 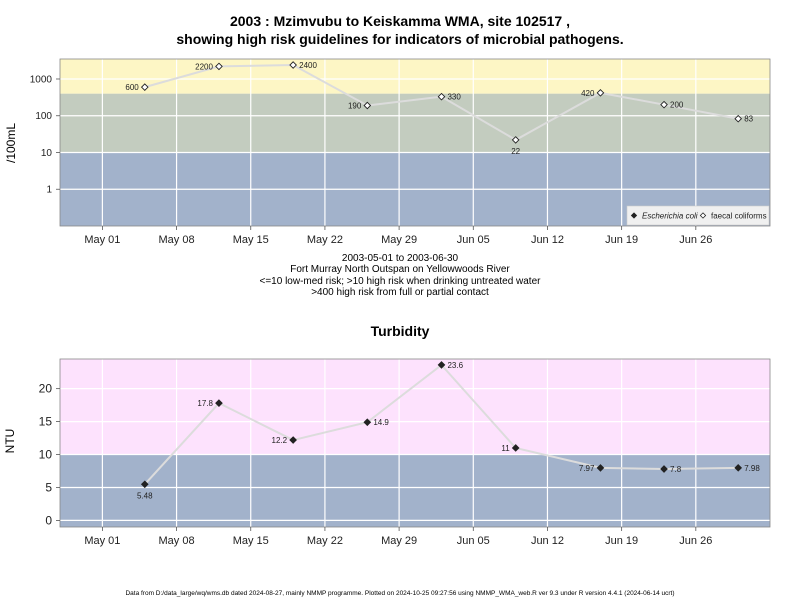 I want to click on chart2-title: Turbidity, so click(x=400, y=331).